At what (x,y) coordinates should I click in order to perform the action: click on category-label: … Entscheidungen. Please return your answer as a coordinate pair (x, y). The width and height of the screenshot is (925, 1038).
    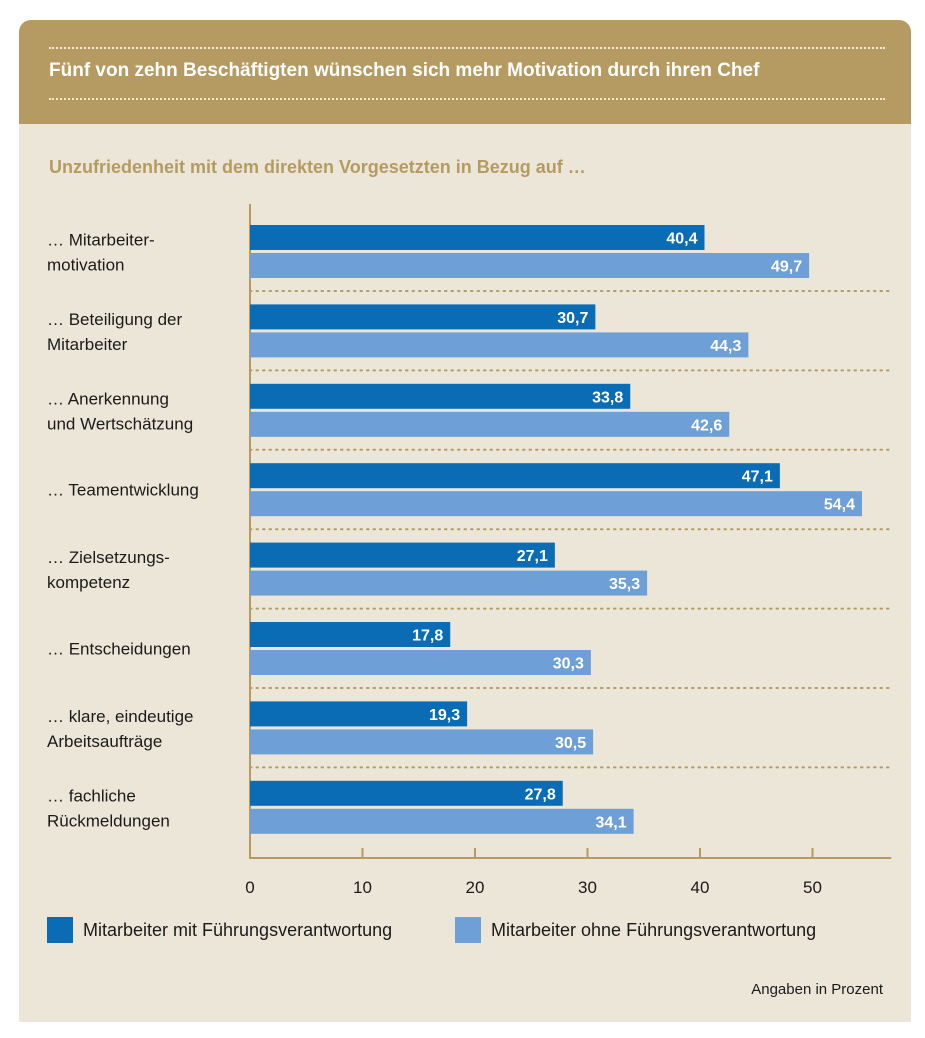
    Looking at the image, I should click on (119, 649).